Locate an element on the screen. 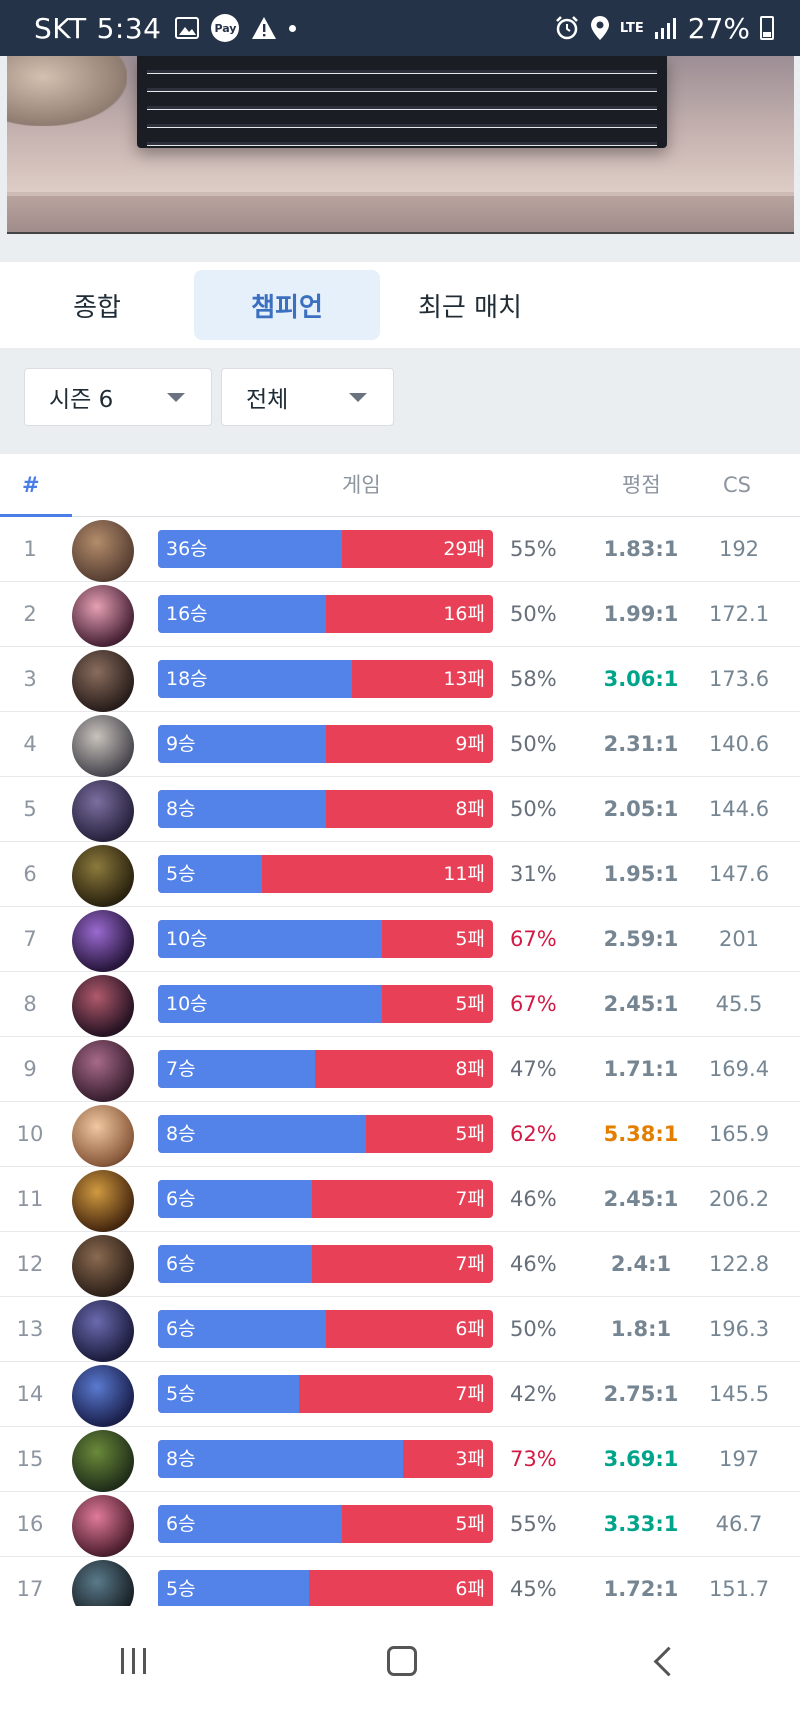 This screenshot has height=1716, width=800. table-row: 9 7승 8패 47% 1.71:1 169.4 is located at coordinates (400, 1069).